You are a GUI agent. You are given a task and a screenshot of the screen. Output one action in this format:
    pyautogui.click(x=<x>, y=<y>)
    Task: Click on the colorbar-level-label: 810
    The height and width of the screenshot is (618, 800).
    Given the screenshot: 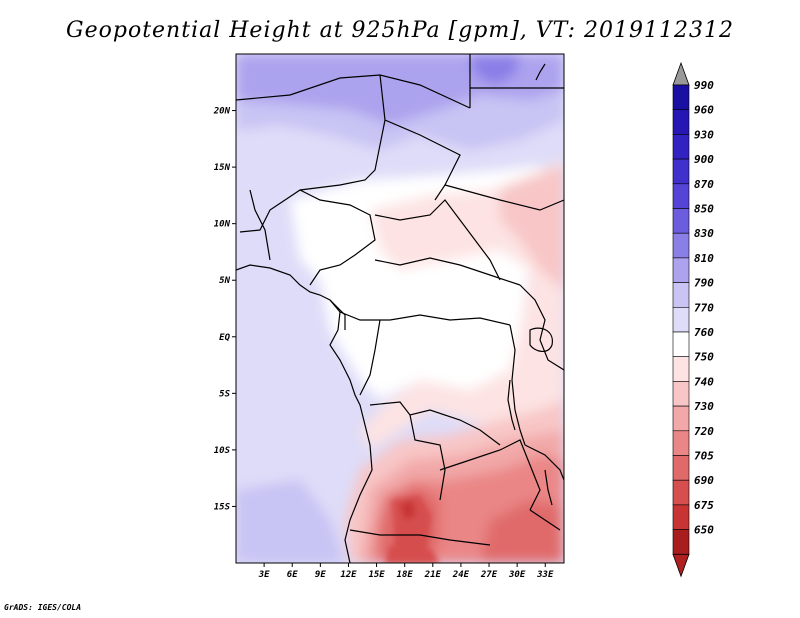 What is the action you would take?
    pyautogui.click(x=704, y=258)
    